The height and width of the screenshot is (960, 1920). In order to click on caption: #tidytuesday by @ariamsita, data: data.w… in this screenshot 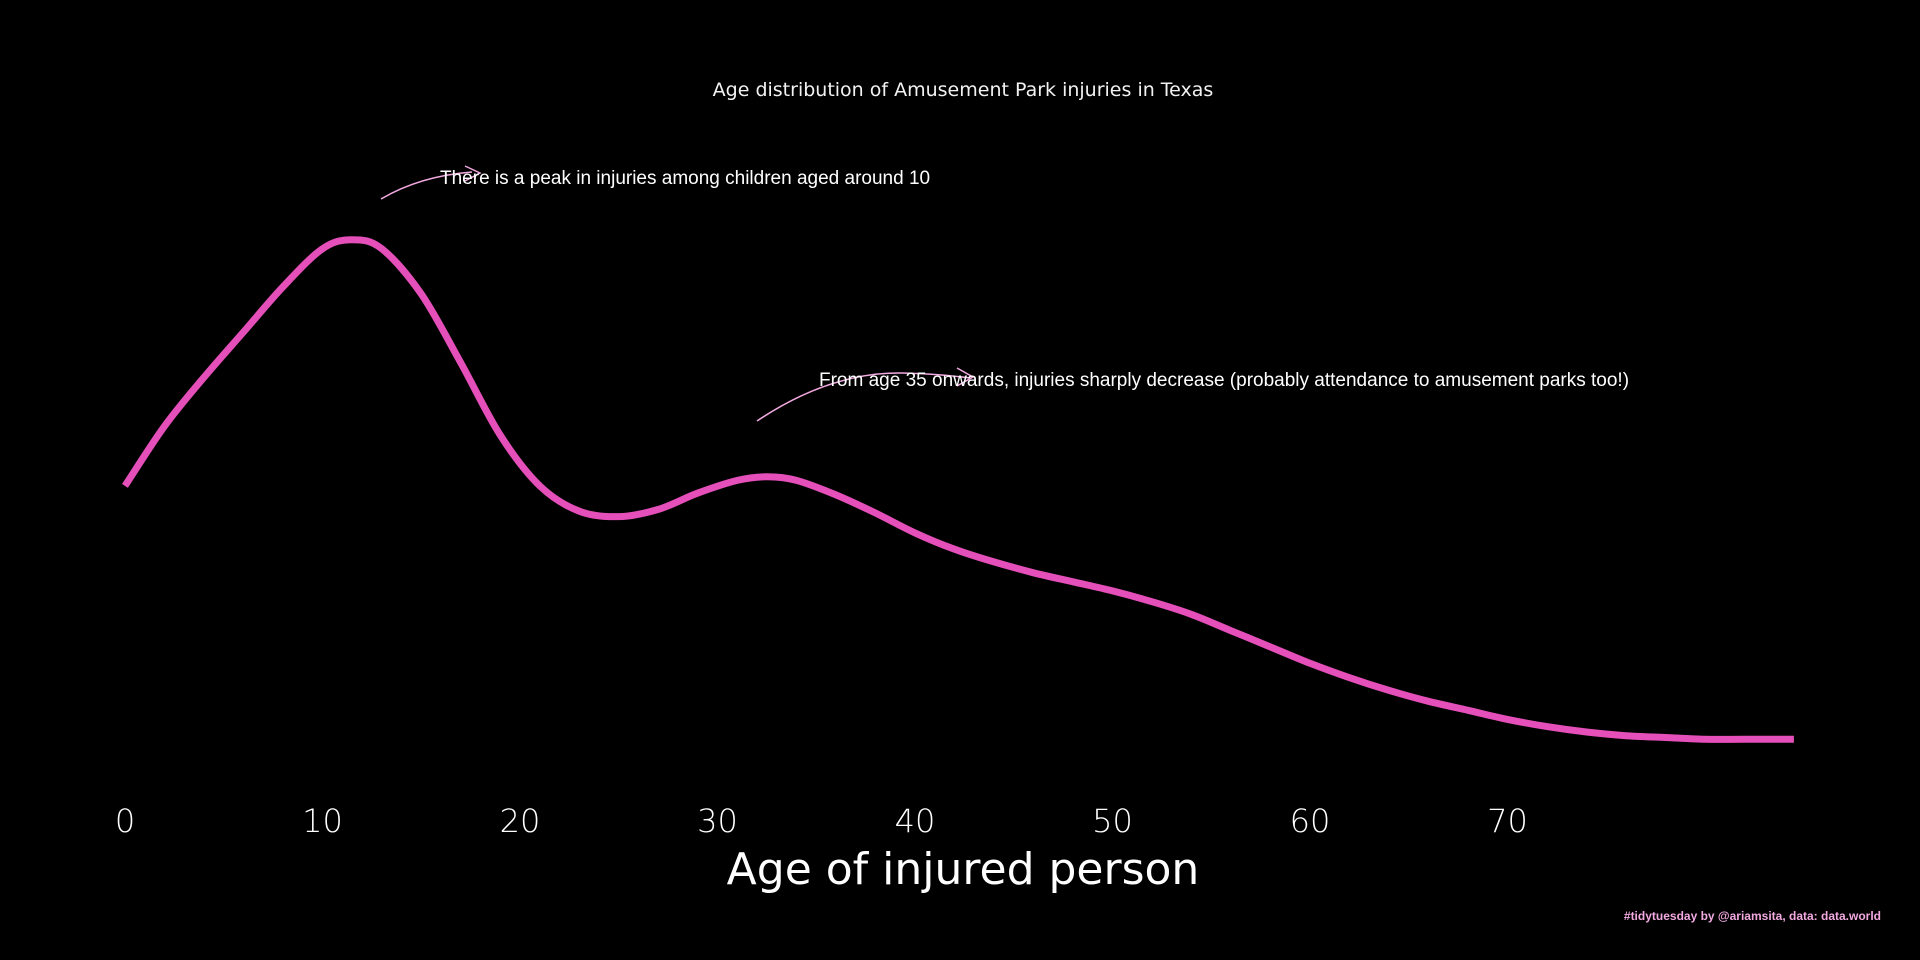, I will do `click(1752, 916)`.